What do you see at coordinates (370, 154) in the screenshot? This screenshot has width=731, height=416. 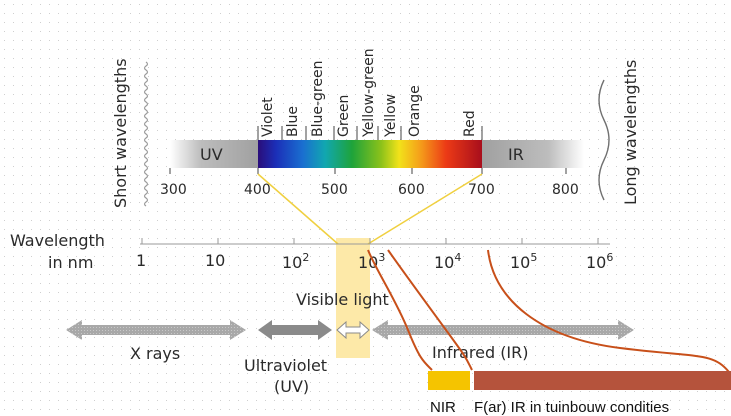 I see `visible-spectrum-band` at bounding box center [370, 154].